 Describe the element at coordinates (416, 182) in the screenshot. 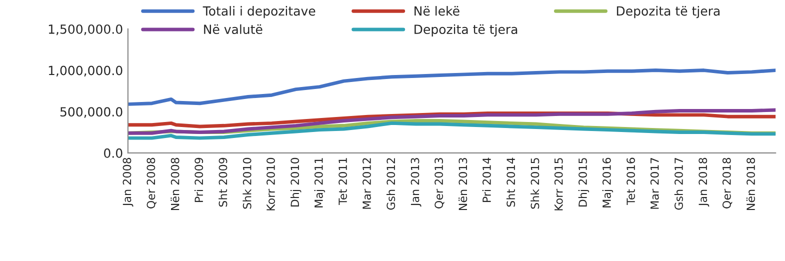

I see `x-tick-label: Jan 2013` at that location.